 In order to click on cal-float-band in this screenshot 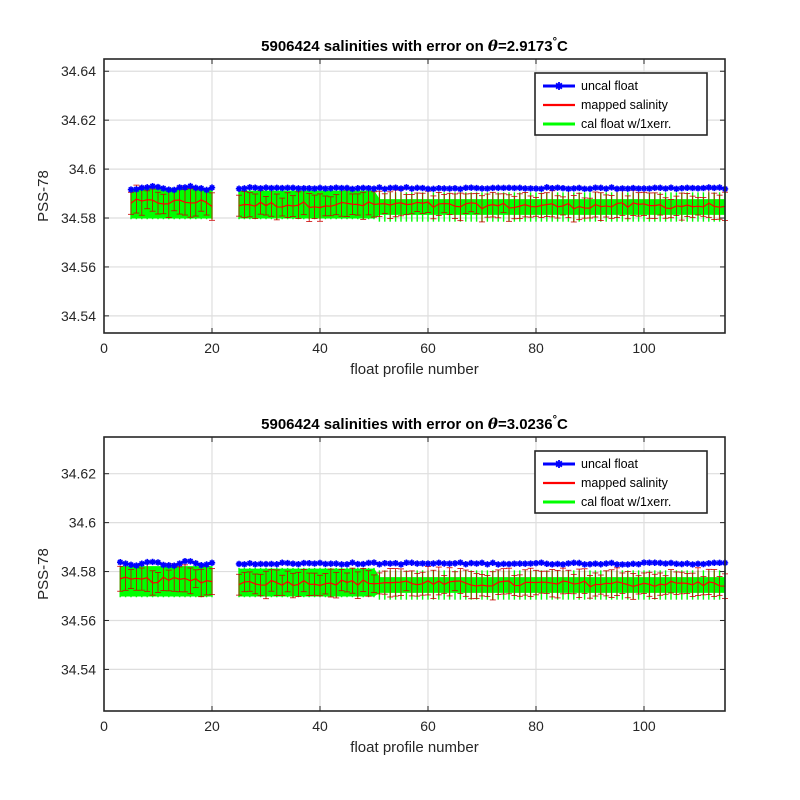, I will do `click(171, 203)`.